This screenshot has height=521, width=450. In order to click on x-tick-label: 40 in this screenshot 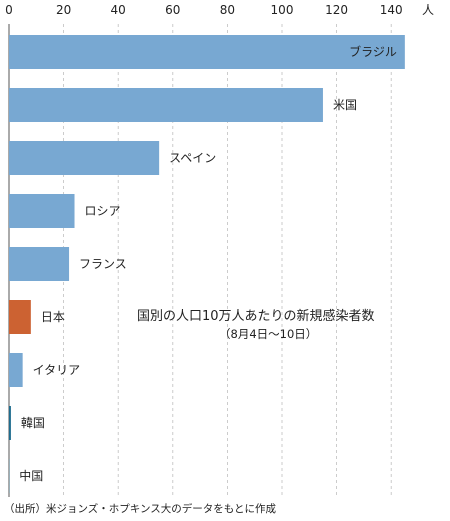, I will do `click(118, 10)`.